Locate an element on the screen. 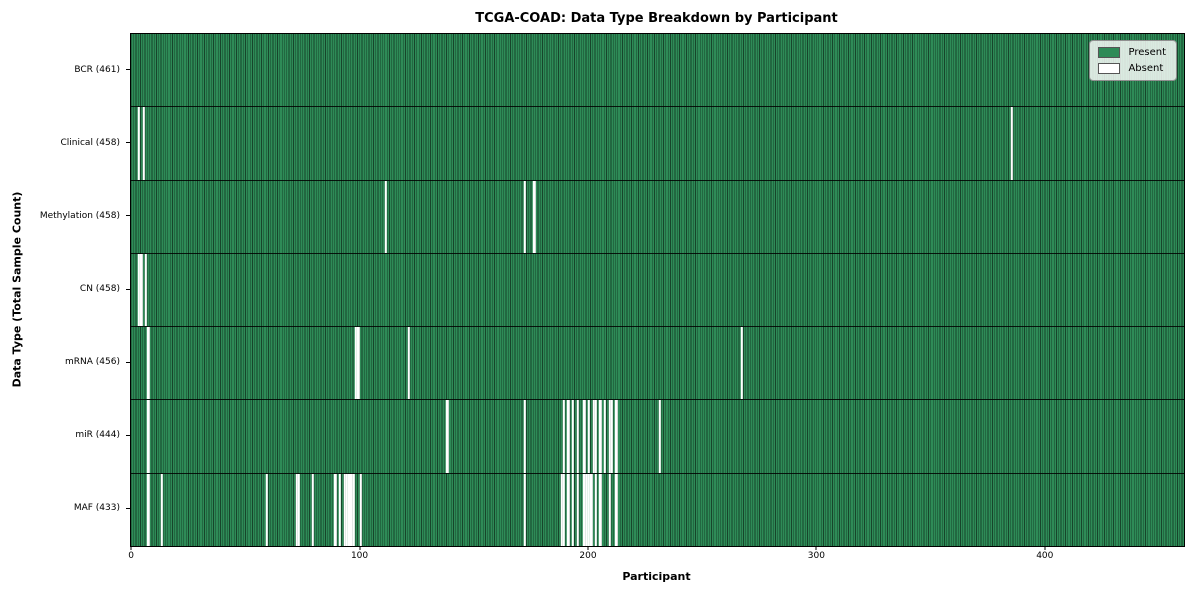  x-axis-label: Participant is located at coordinates (656, 576).